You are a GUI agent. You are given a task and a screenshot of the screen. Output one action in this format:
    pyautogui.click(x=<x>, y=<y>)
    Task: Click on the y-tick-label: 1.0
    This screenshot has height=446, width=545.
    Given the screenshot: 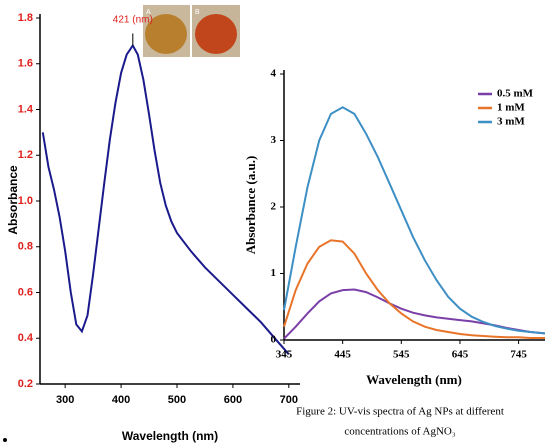 What is the action you would take?
    pyautogui.click(x=25, y=201)
    